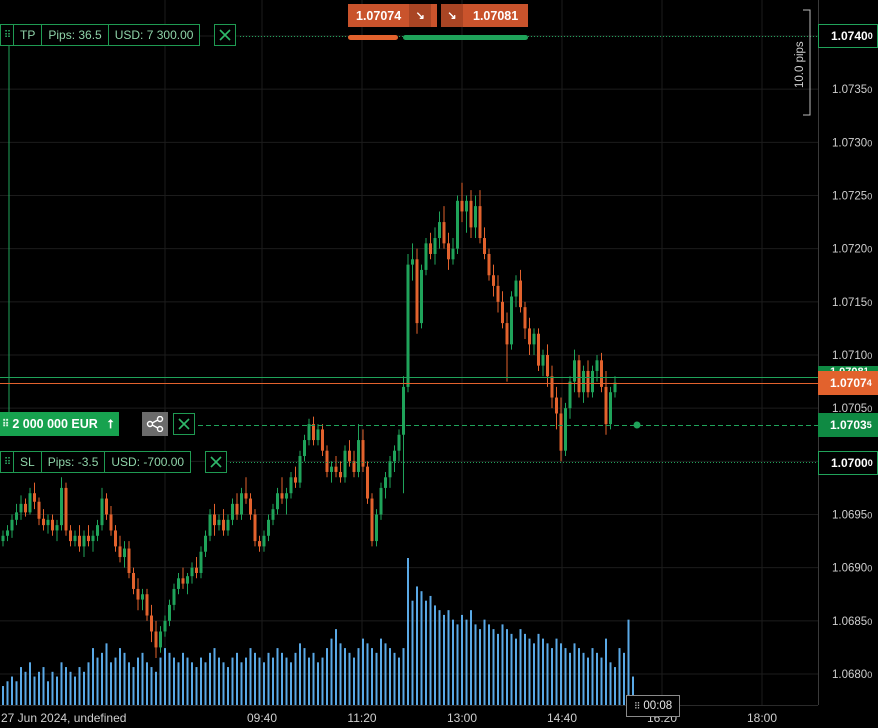  Describe the element at coordinates (184, 424) in the screenshot. I see `position-close-button` at that location.